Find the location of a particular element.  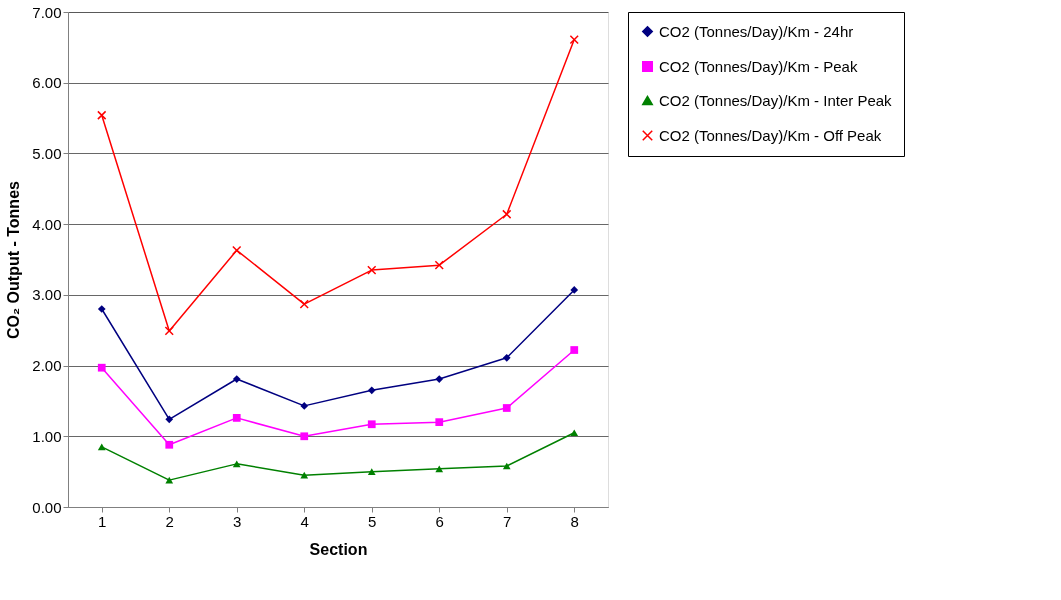

legend-label: CO2 (Tonnes/Day)/Km - Peak is located at coordinates (758, 66).